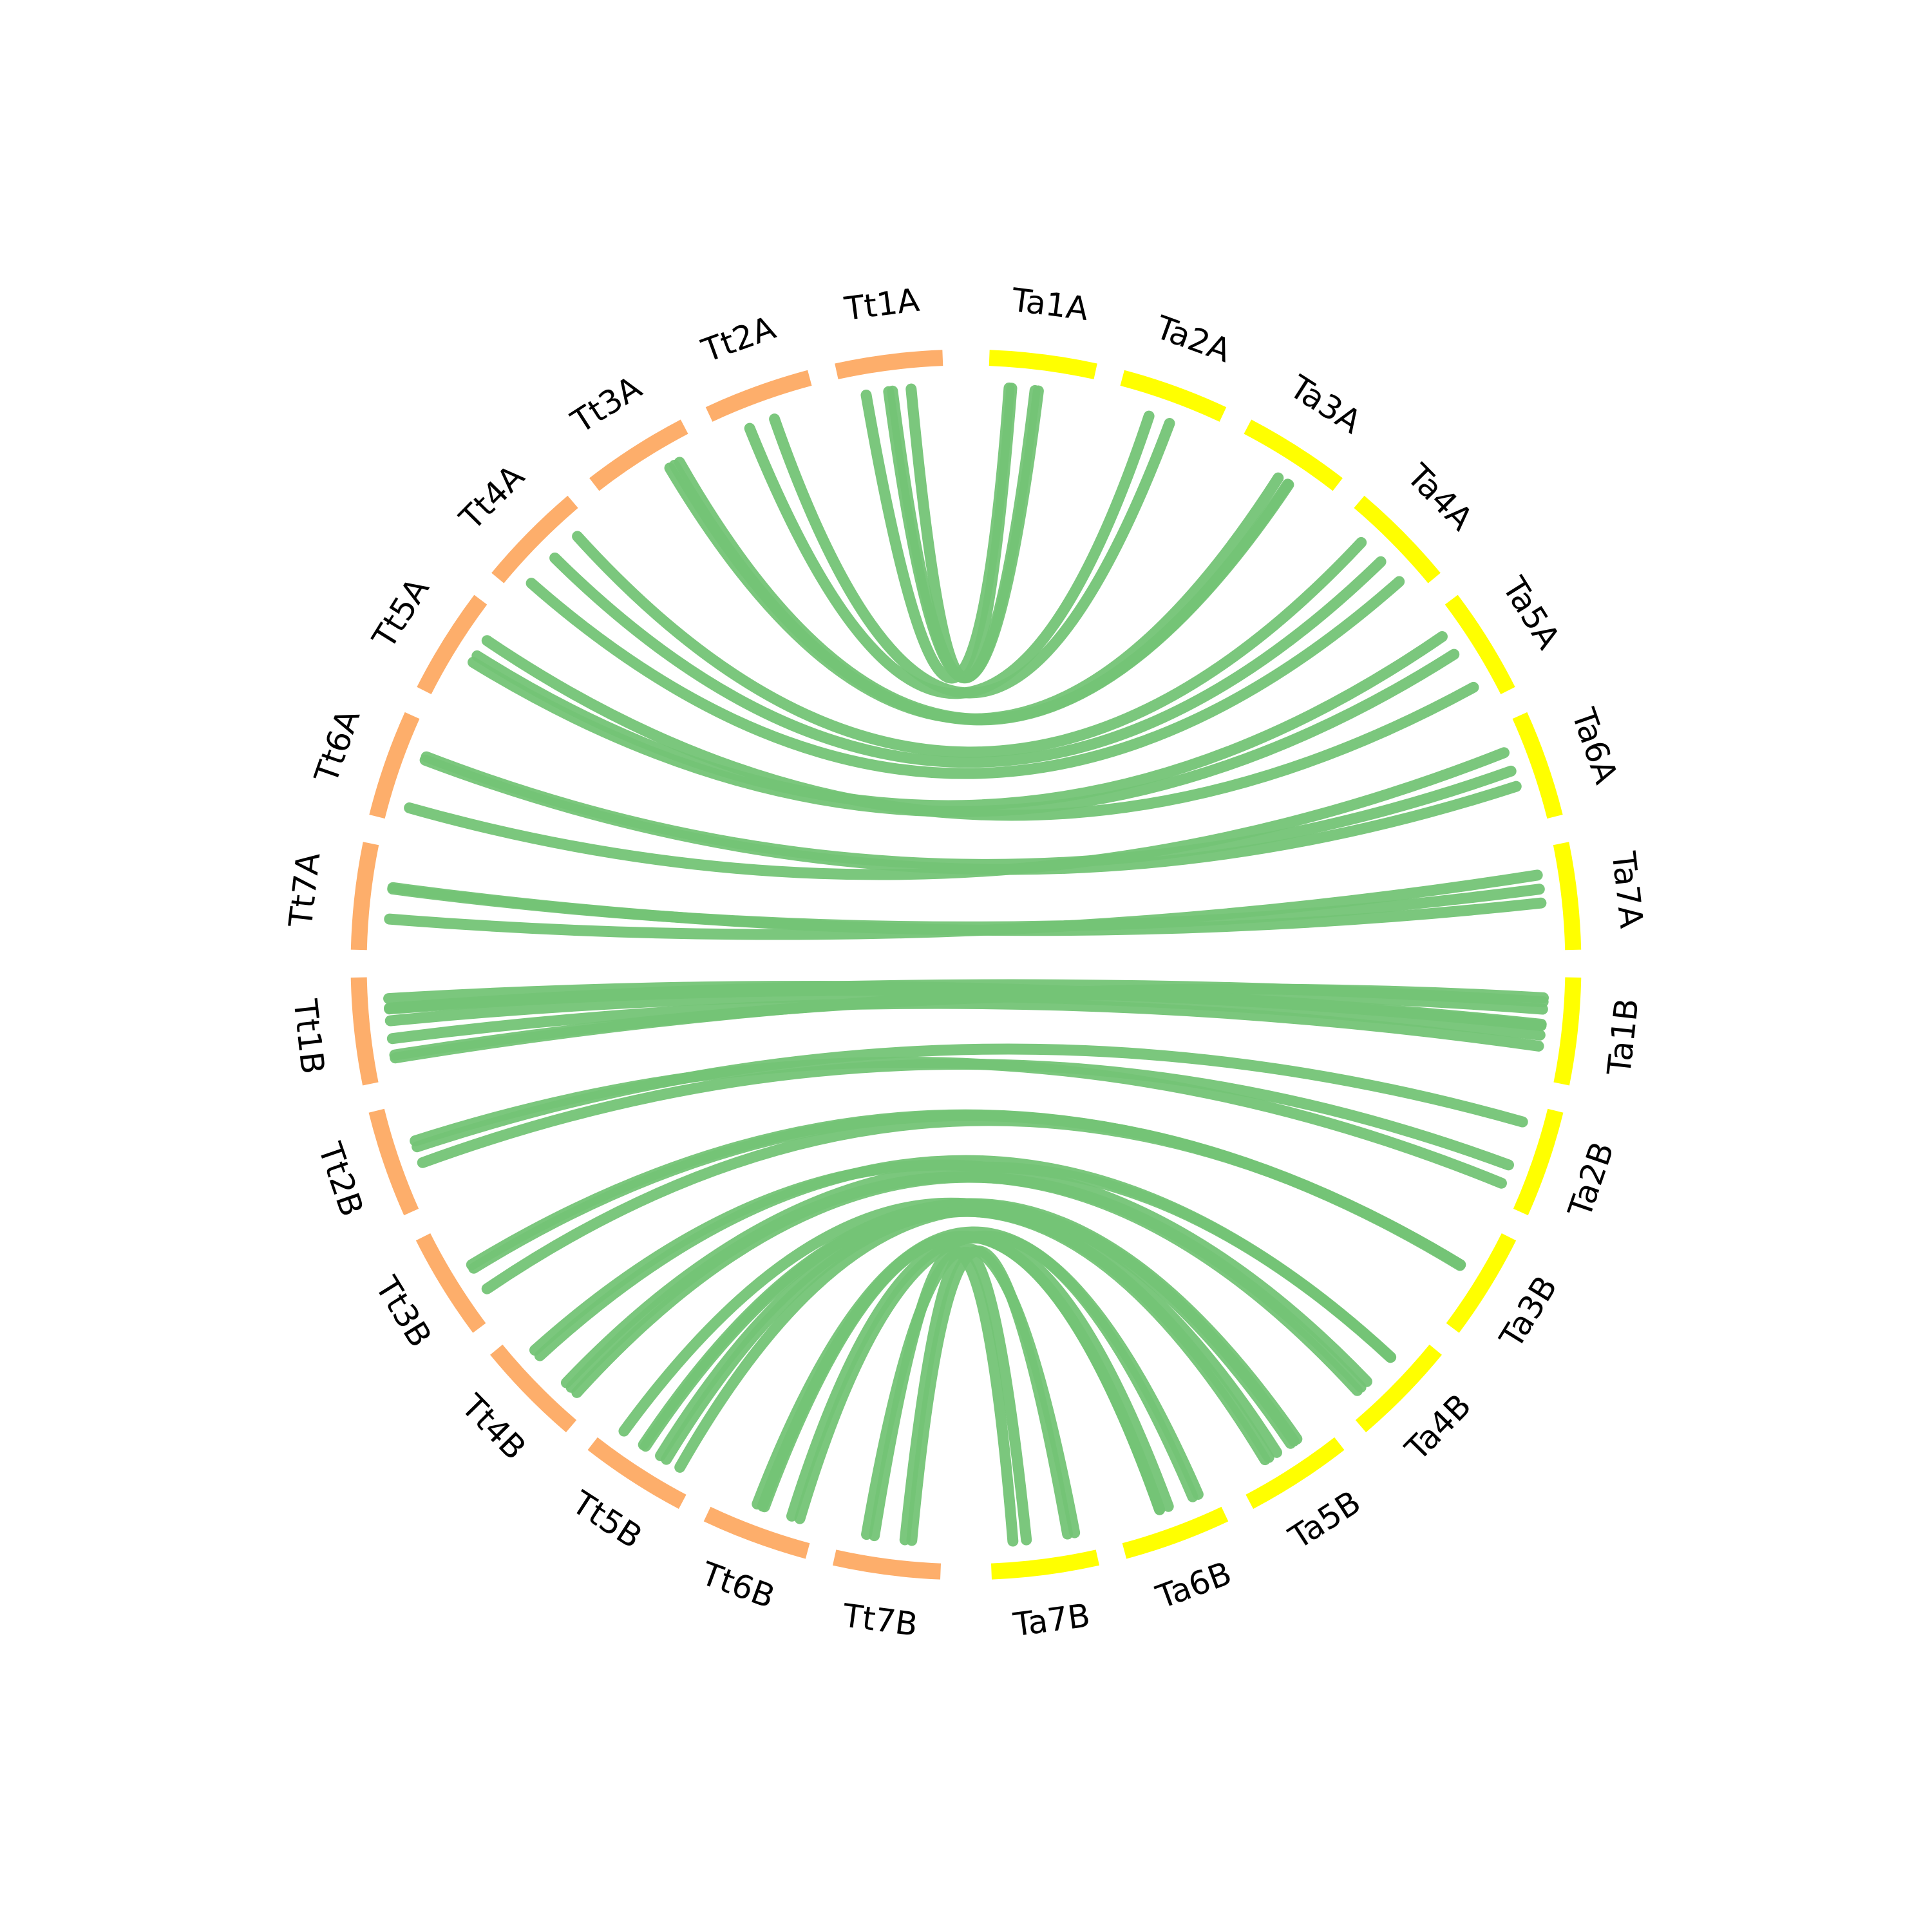  I want to click on segment-label: Tt1A, so click(882, 304).